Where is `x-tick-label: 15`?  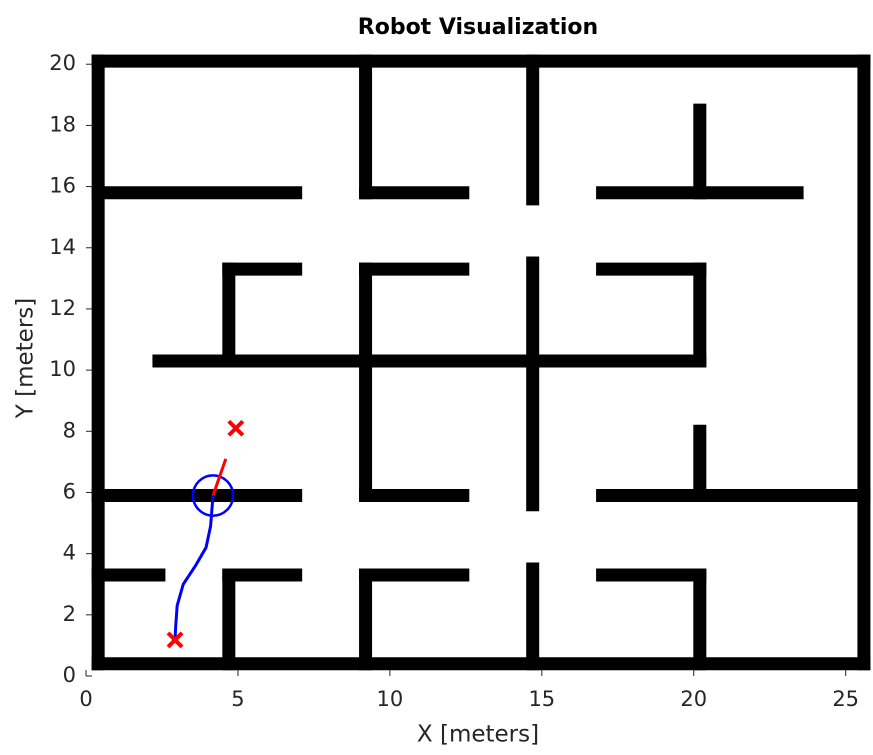 x-tick-label: 15 is located at coordinates (541, 699).